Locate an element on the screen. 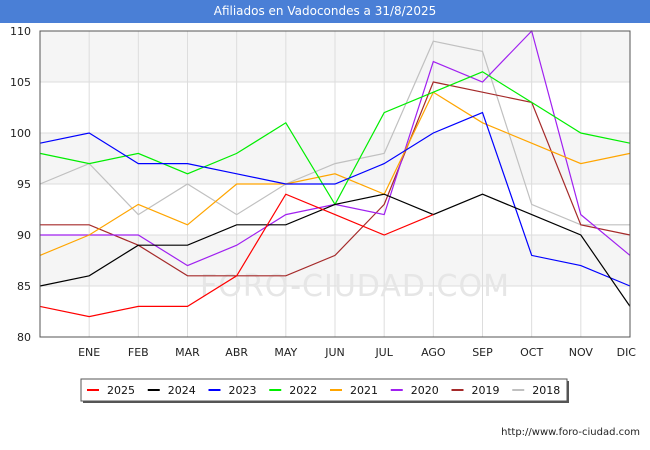  x-axis-ticks: ENE FEB MAR ABR MAY JUN JUL AGO SEP OCT NOV DIC is located at coordinates (357, 352).